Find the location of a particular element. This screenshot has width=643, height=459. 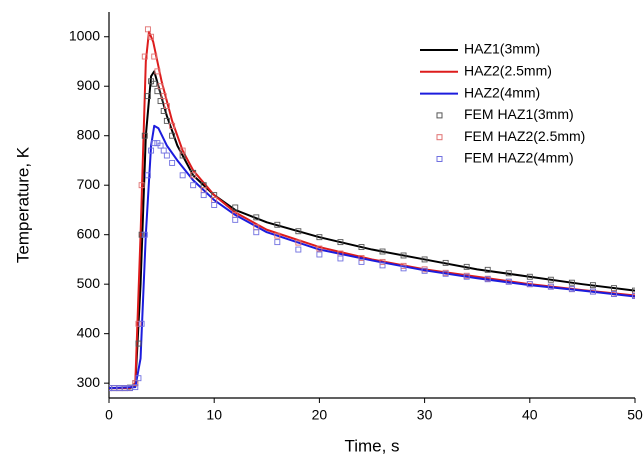

x-tick-label: 10 is located at coordinates (214, 415).